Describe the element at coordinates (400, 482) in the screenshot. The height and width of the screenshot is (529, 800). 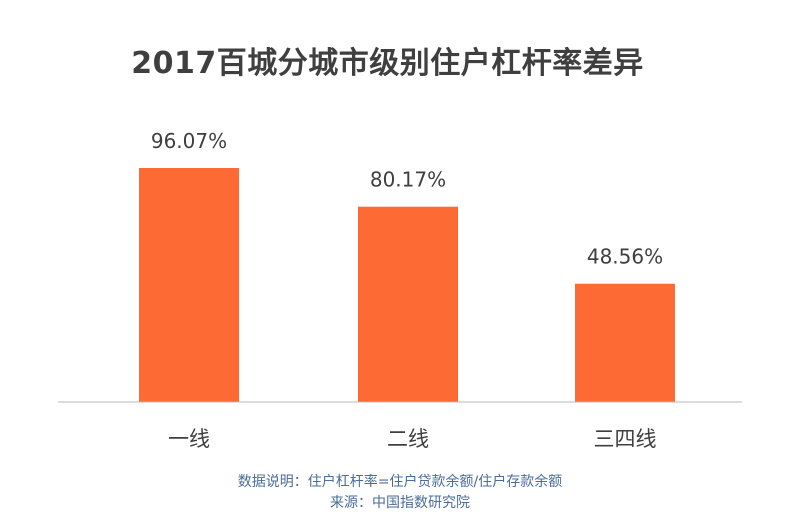
I see `data-definition-note: 数据说明：住户杠杆率=住户贷款余额/住户存款余额` at that location.